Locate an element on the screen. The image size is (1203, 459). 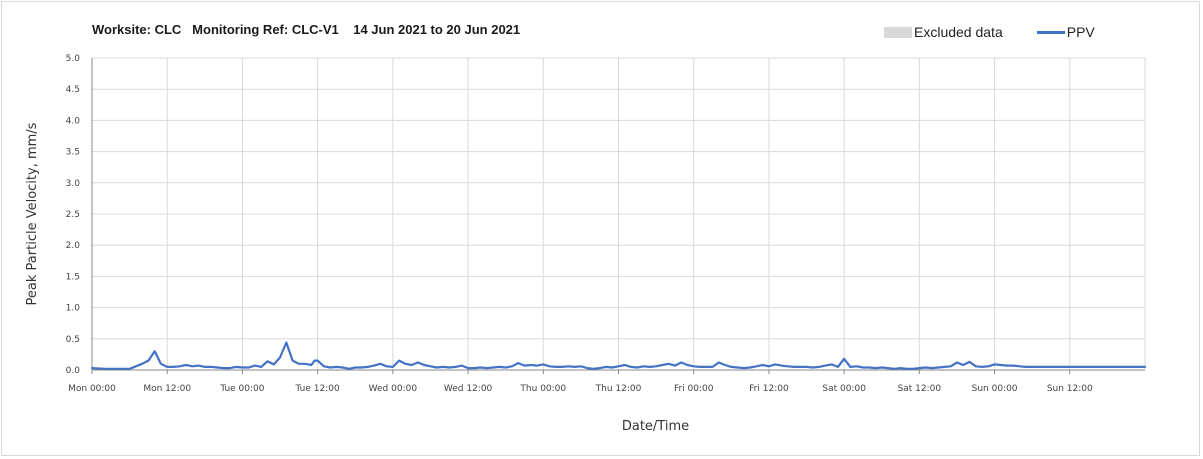
y-tick-label: 2.0 is located at coordinates (73, 246).